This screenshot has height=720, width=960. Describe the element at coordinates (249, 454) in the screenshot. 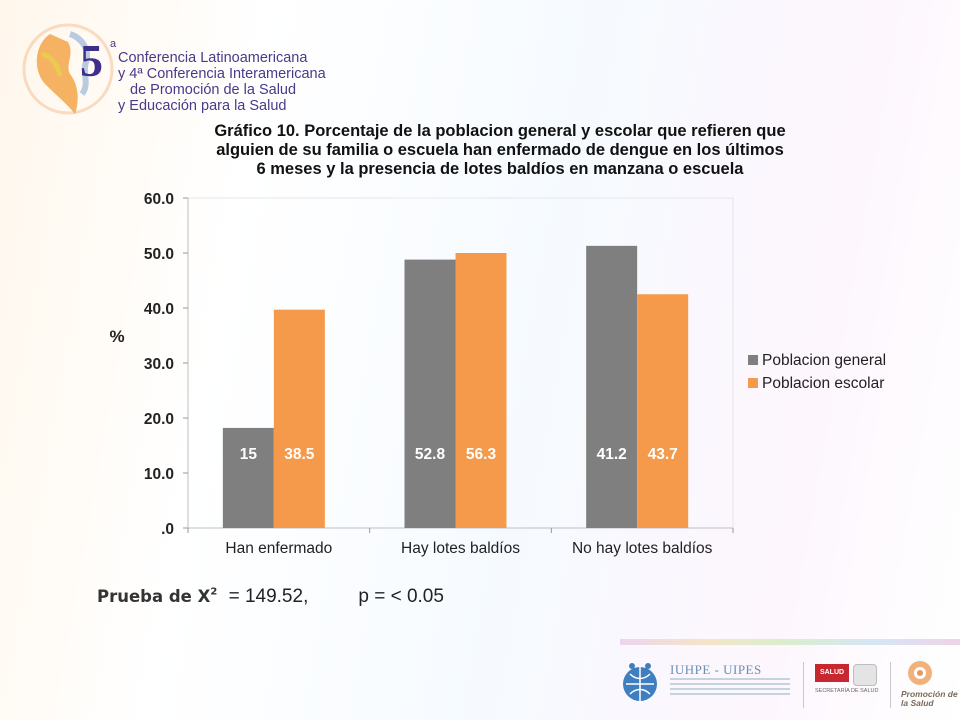

I see `data-label: 15` at that location.